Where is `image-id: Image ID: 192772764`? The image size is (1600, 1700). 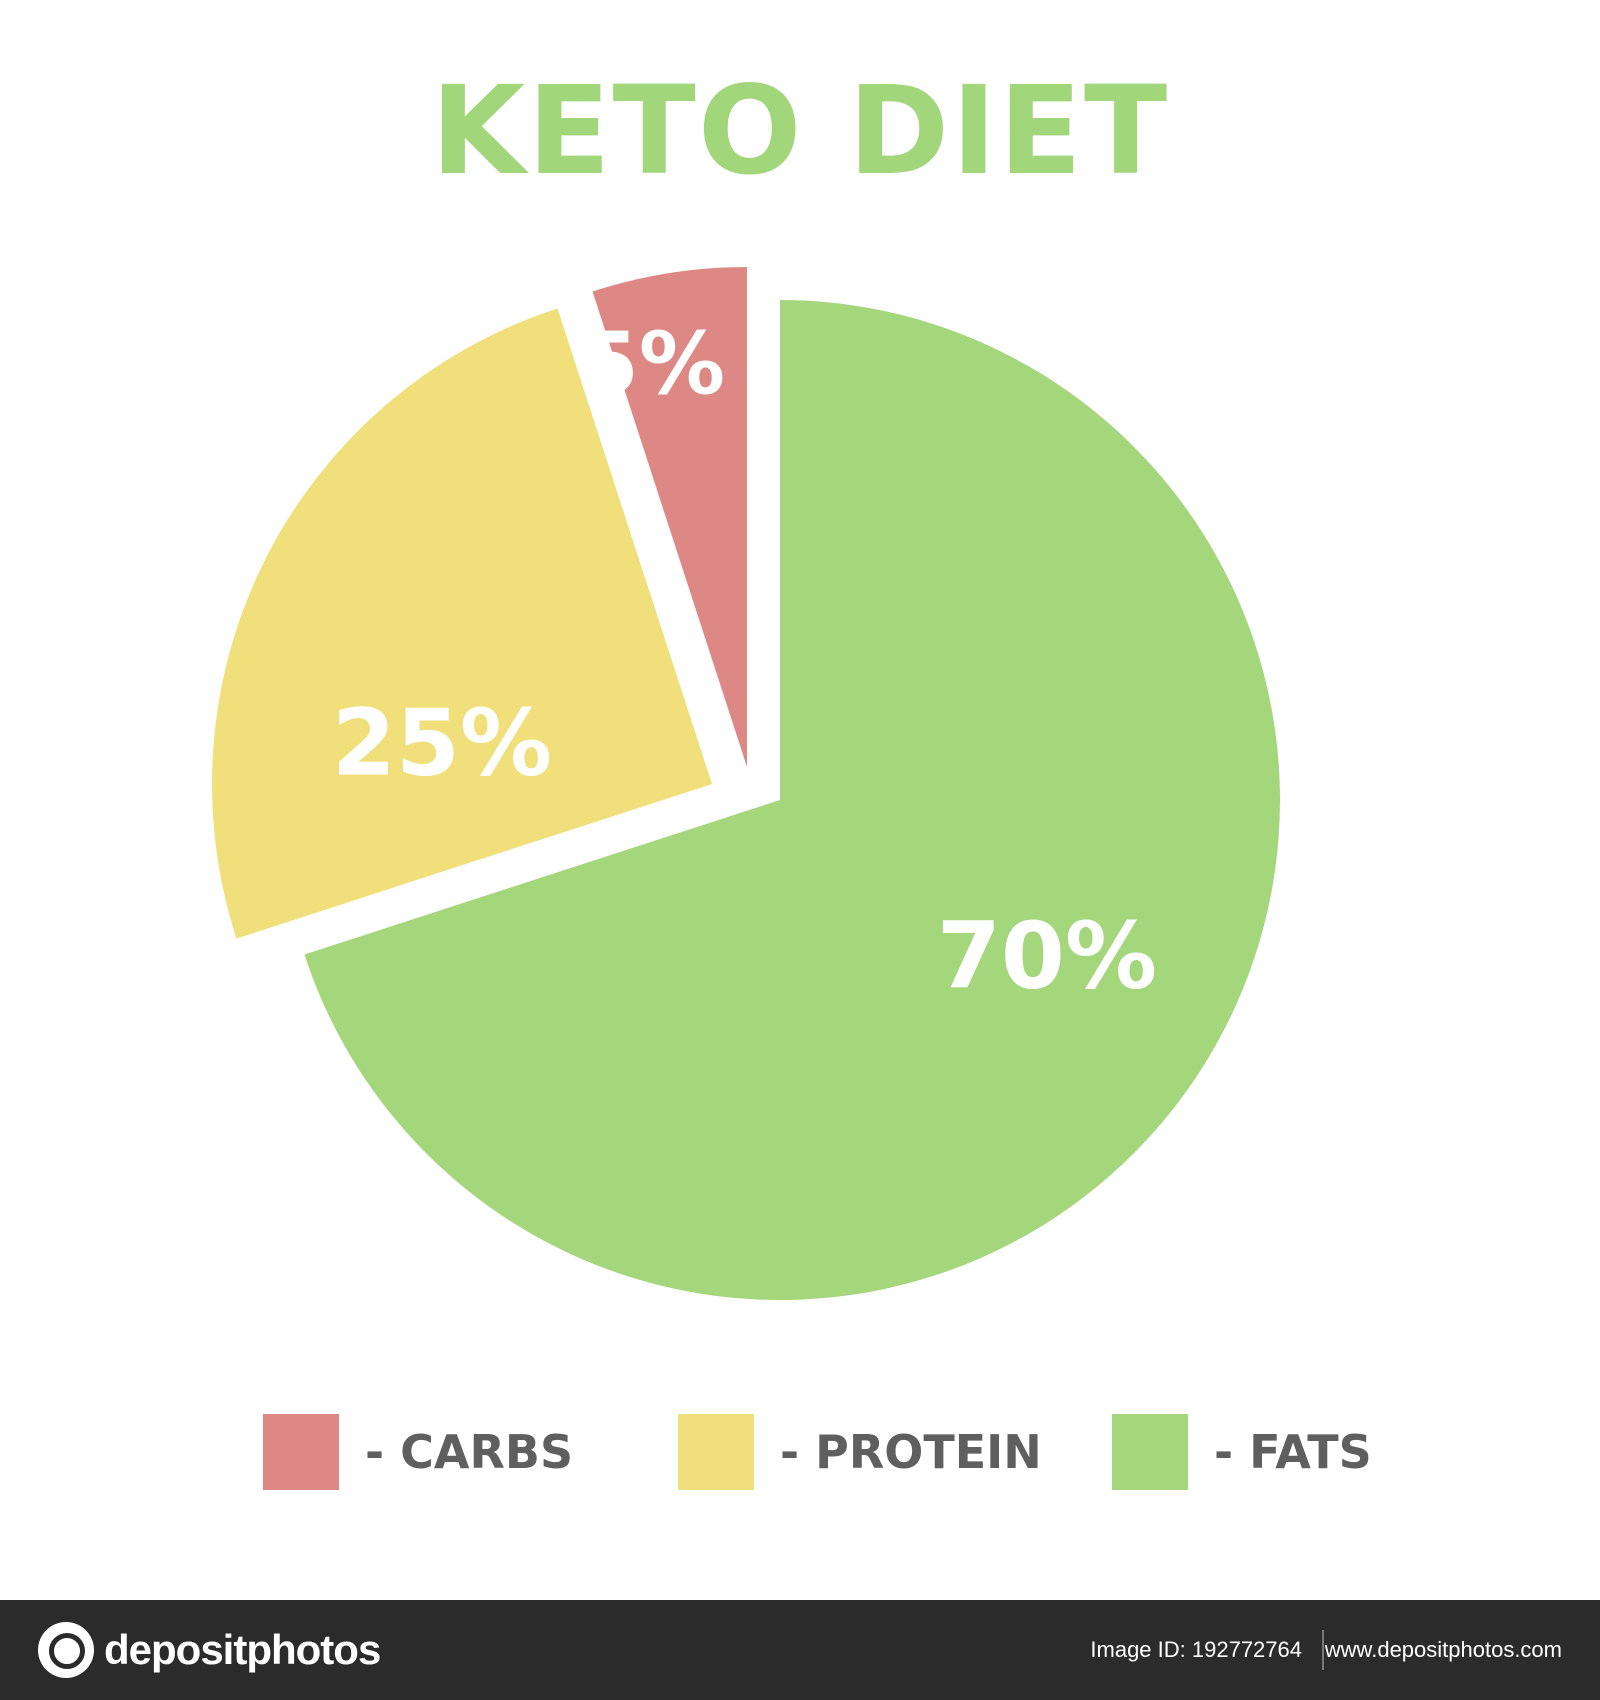
image-id: Image ID: 192772764 is located at coordinates (1196, 1649).